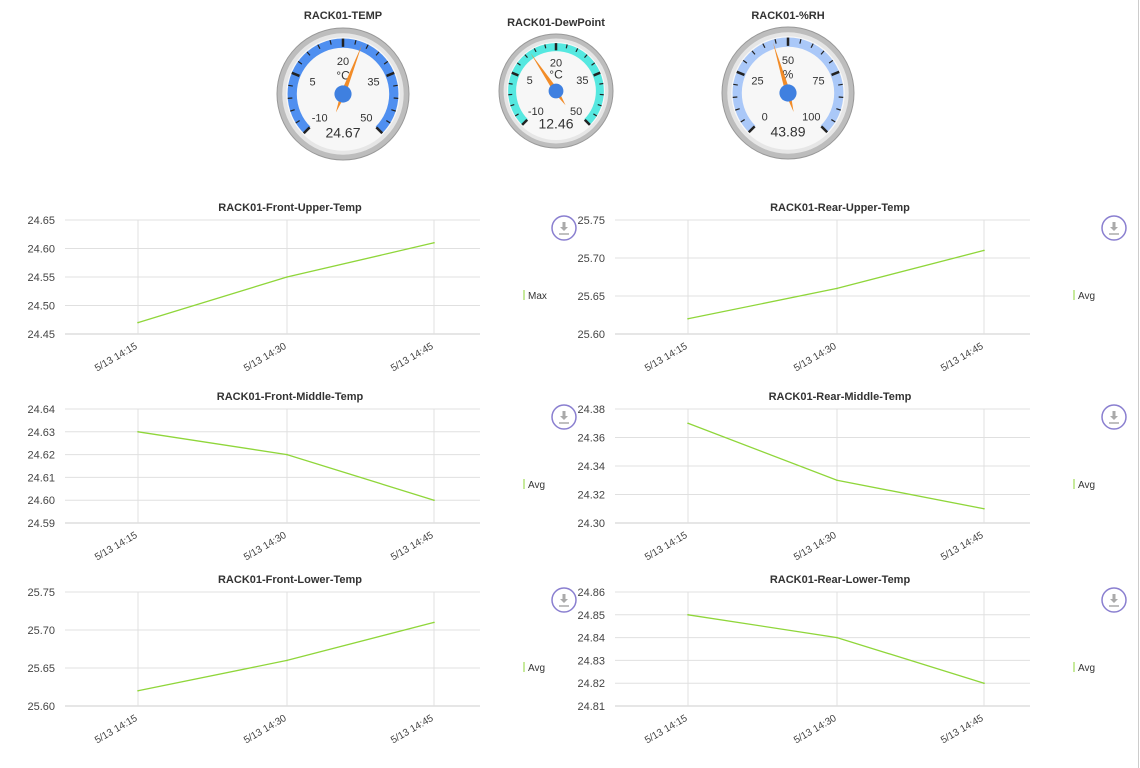 The image size is (1140, 768). Describe the element at coordinates (591, 524) in the screenshot. I see `y-tick-label: 24.30` at that location.